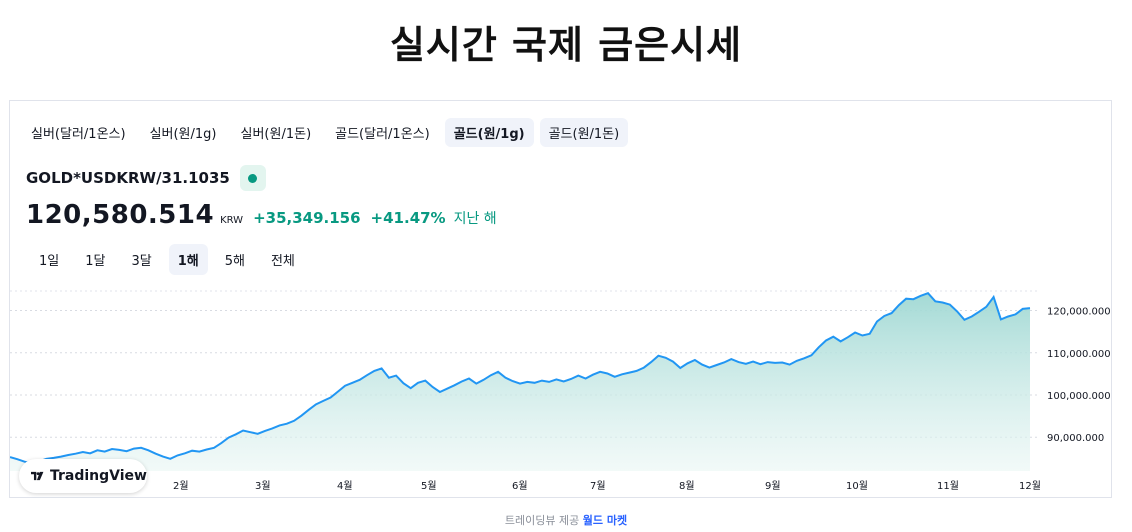  Describe the element at coordinates (542, 520) in the screenshot. I see `footer-prefix: 트레이딩뷰 제공` at that location.